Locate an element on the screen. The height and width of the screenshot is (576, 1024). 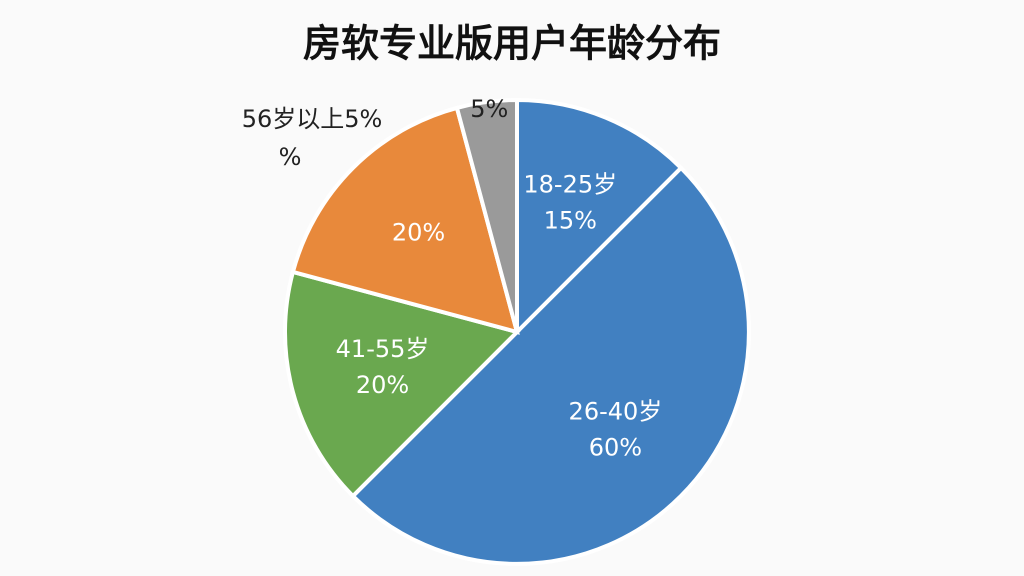
category-label: 41-55岁 is located at coordinates (383, 349).